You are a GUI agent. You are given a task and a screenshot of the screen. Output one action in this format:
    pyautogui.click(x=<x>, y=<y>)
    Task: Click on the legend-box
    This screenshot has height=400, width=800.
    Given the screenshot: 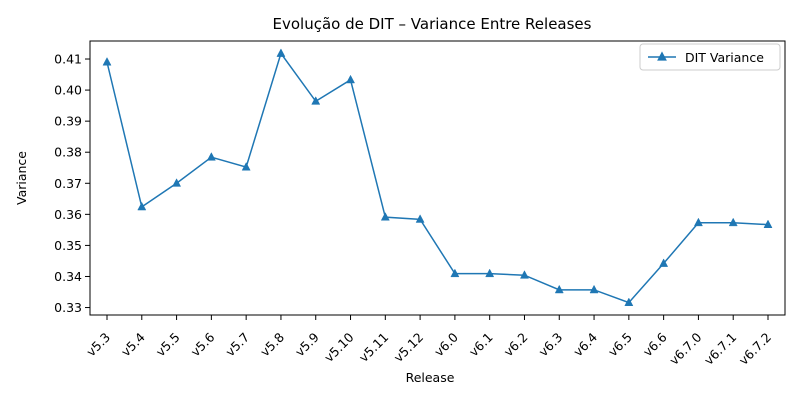 What is the action you would take?
    pyautogui.click(x=710, y=57)
    